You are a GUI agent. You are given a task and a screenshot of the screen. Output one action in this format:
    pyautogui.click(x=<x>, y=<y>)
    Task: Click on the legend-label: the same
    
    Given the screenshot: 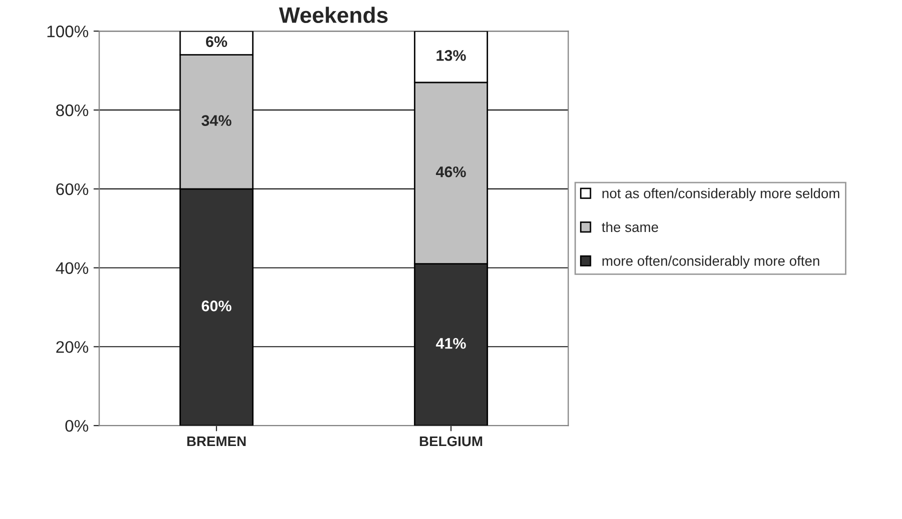 What is the action you would take?
    pyautogui.click(x=630, y=227)
    